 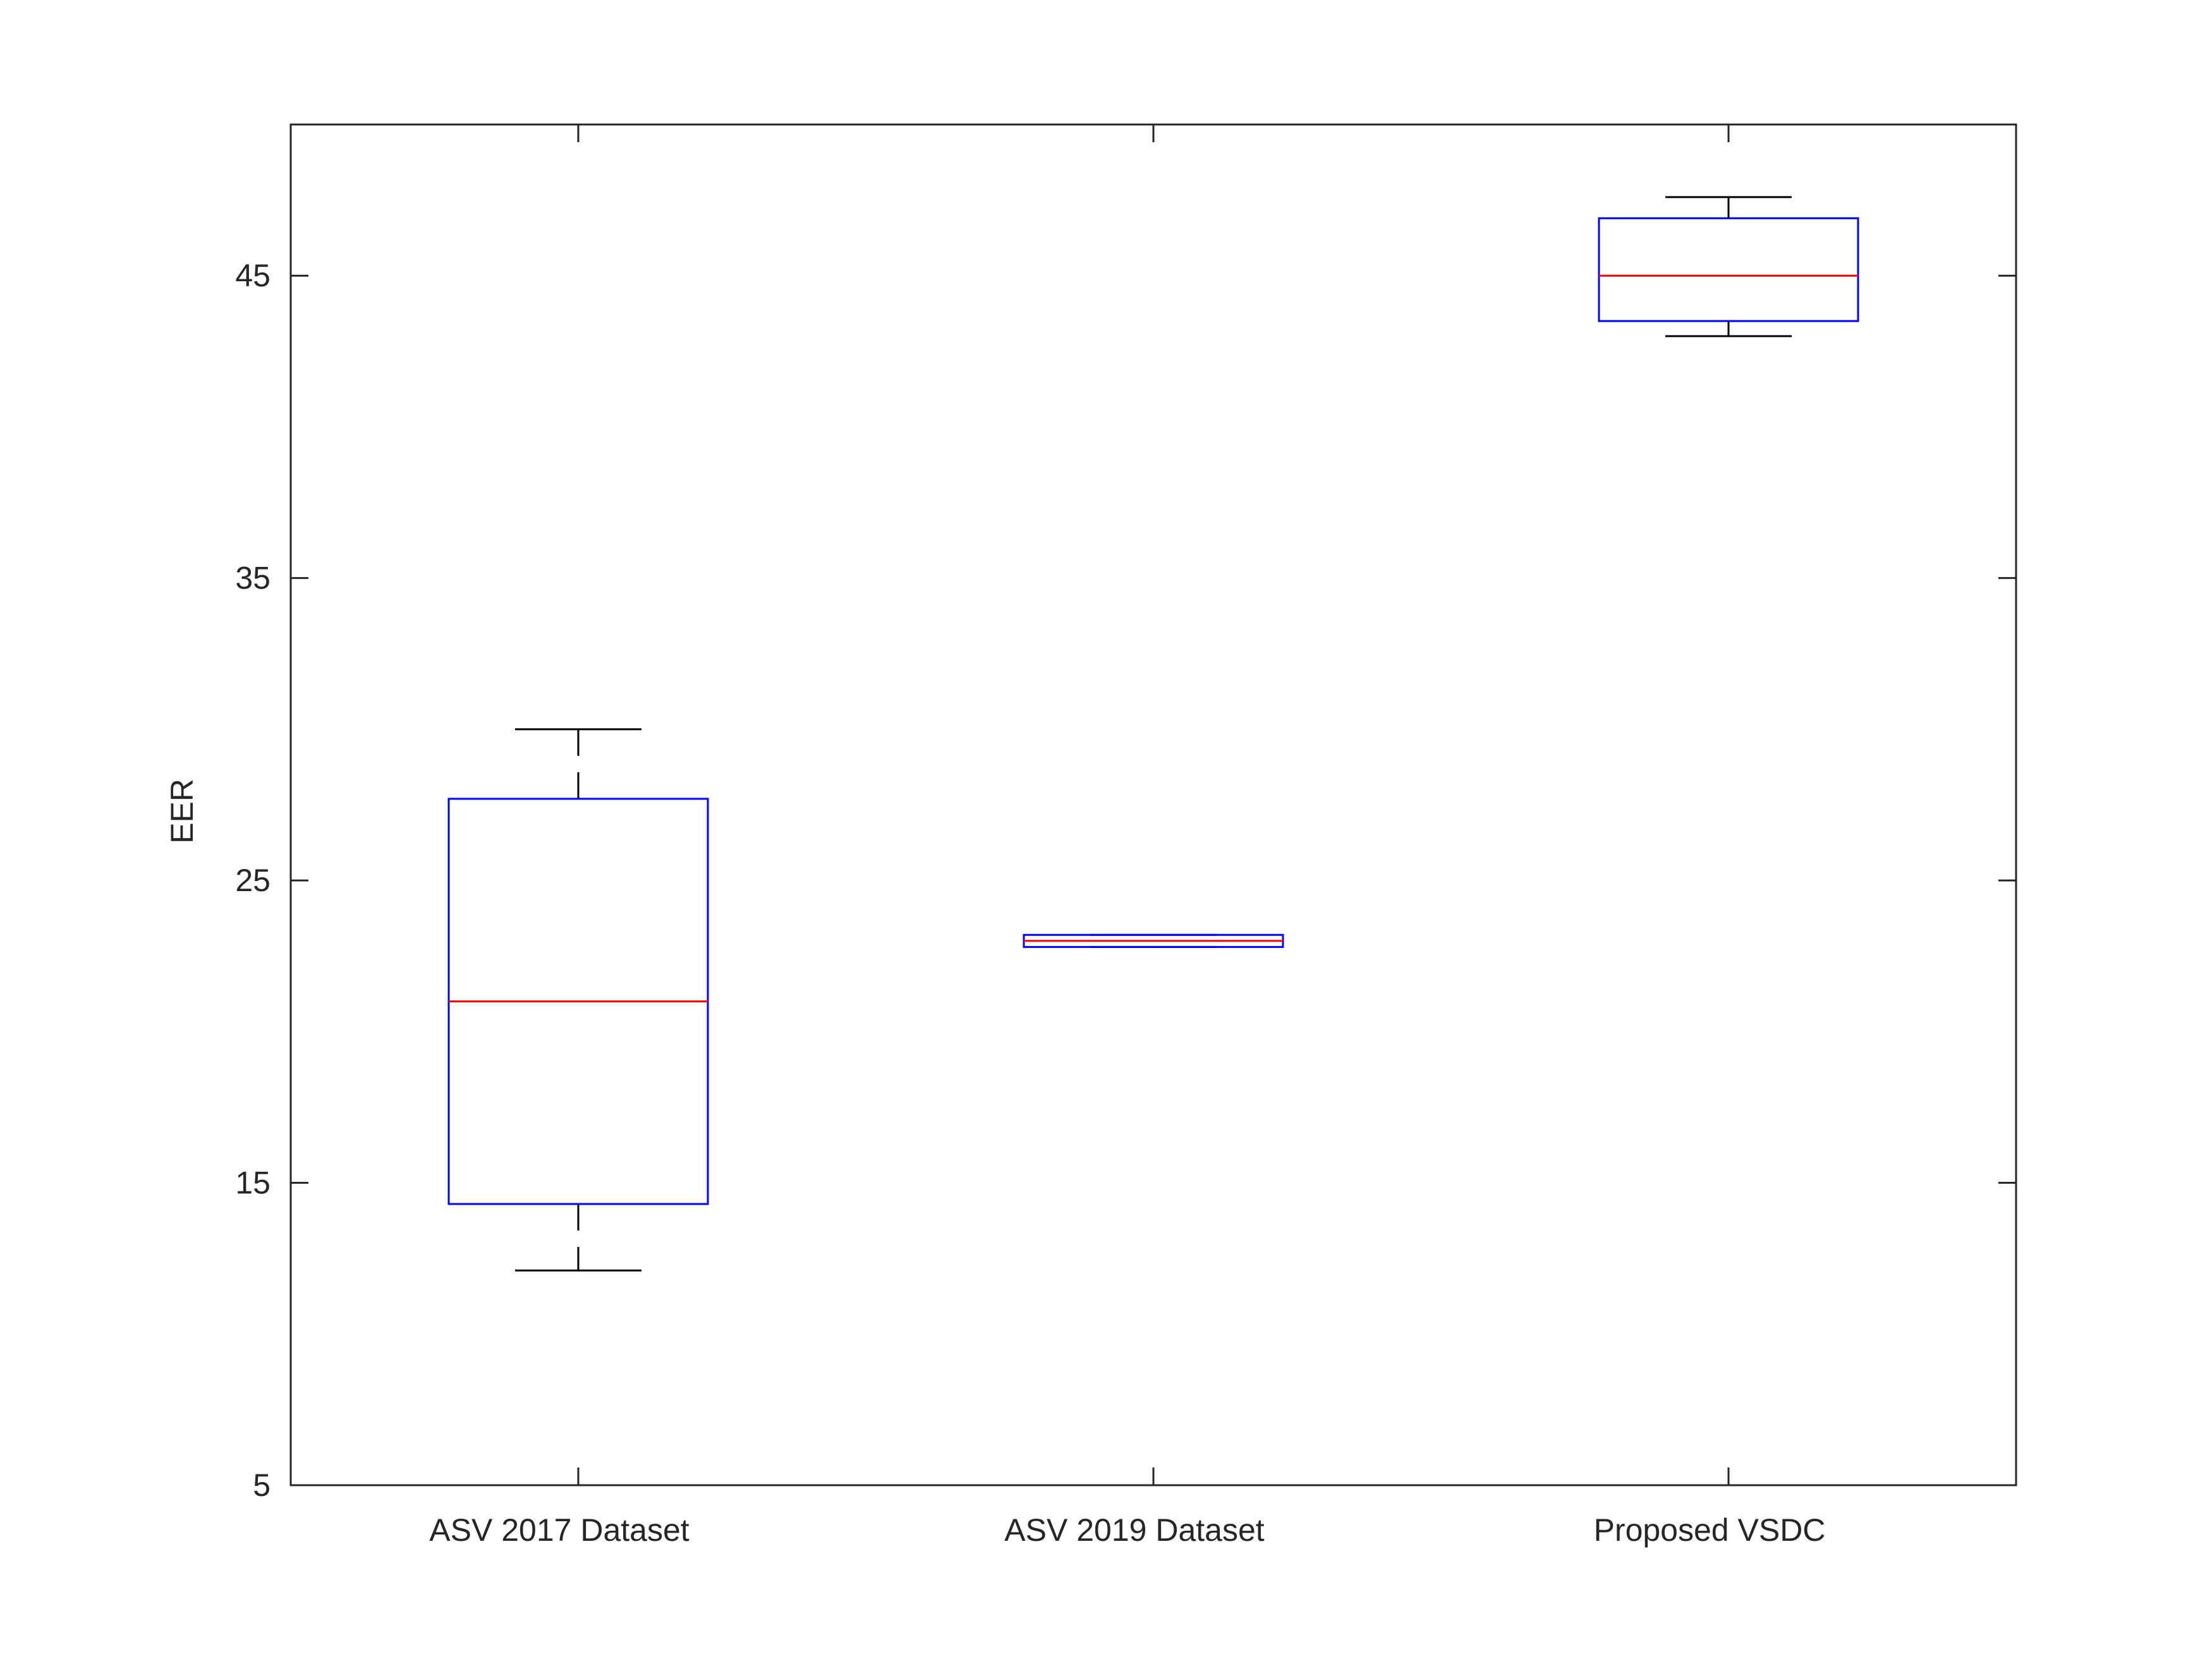 What do you see at coordinates (252, 1183) in the screenshot?
I see `y-tick-label: 15` at bounding box center [252, 1183].